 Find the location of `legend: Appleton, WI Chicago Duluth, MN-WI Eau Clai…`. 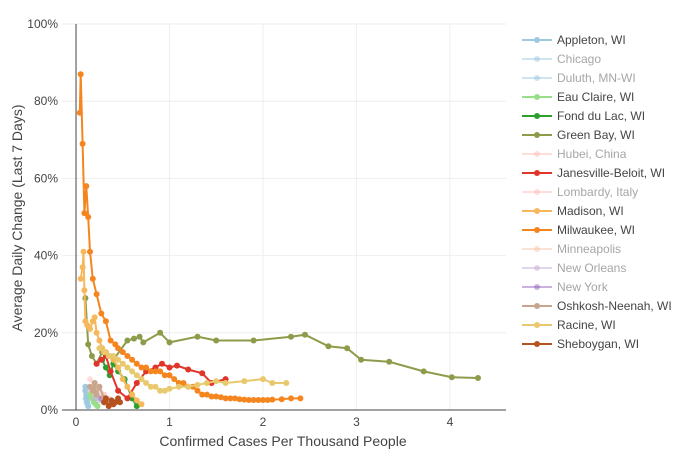

legend: Appleton, WI Chicago Duluth, MN-WI Eau Clai… is located at coordinates (597, 192).